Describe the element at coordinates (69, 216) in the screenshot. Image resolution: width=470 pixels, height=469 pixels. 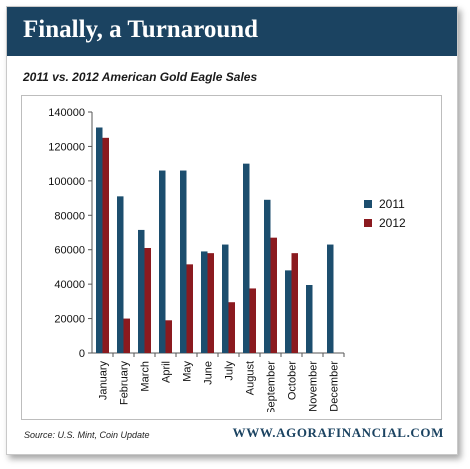
I see `y-tick-label: 80000` at that location.